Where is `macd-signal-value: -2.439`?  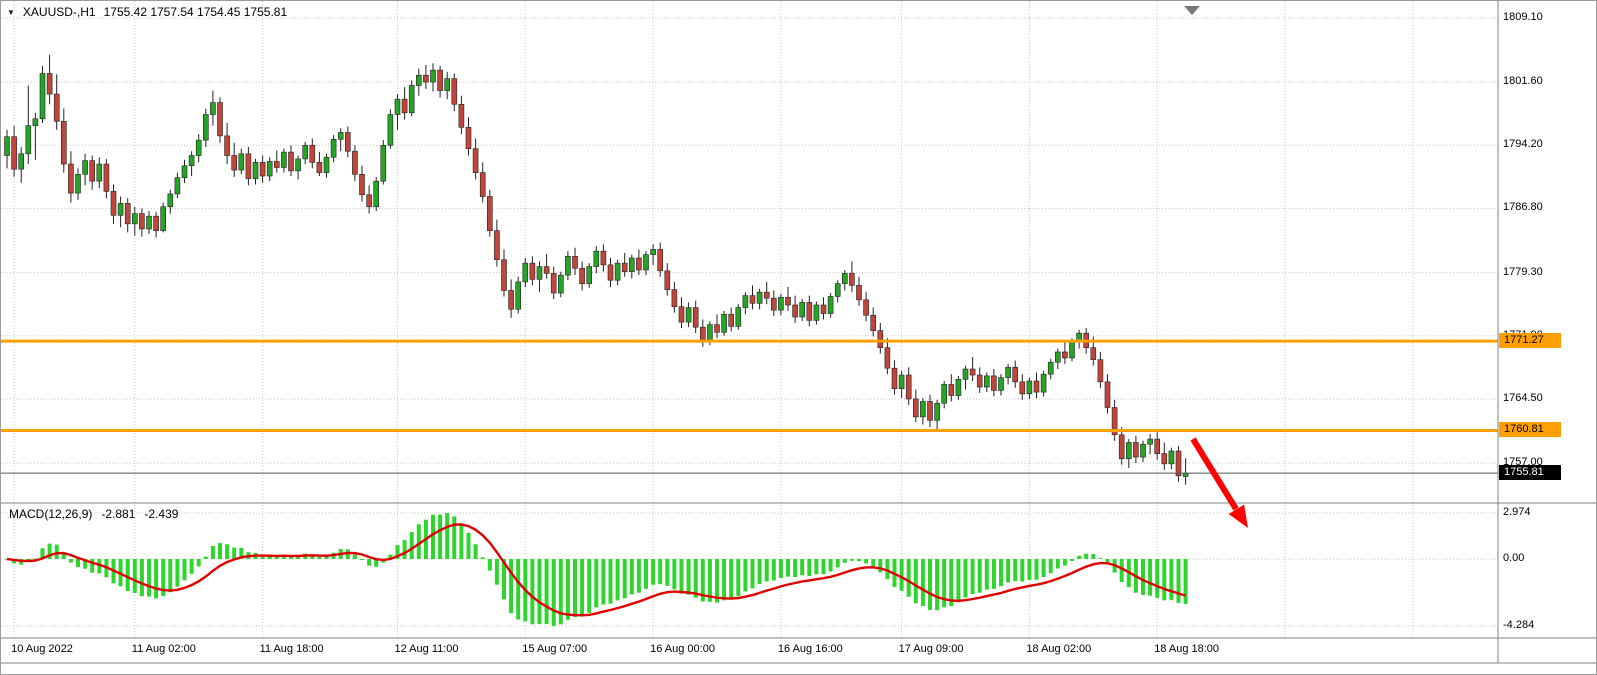 macd-signal-value: -2.439 is located at coordinates (161, 514).